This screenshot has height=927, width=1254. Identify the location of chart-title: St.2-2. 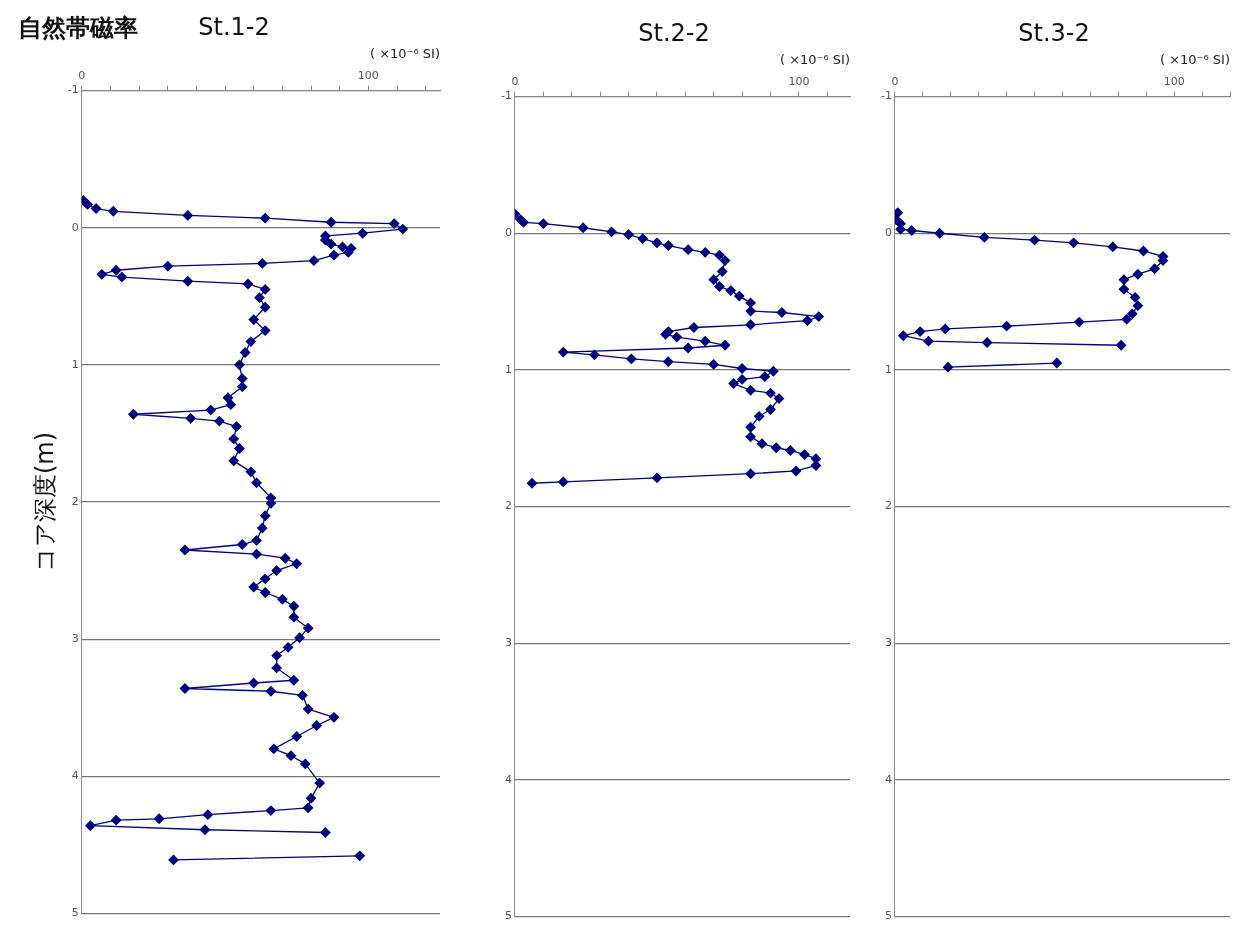
(674, 32).